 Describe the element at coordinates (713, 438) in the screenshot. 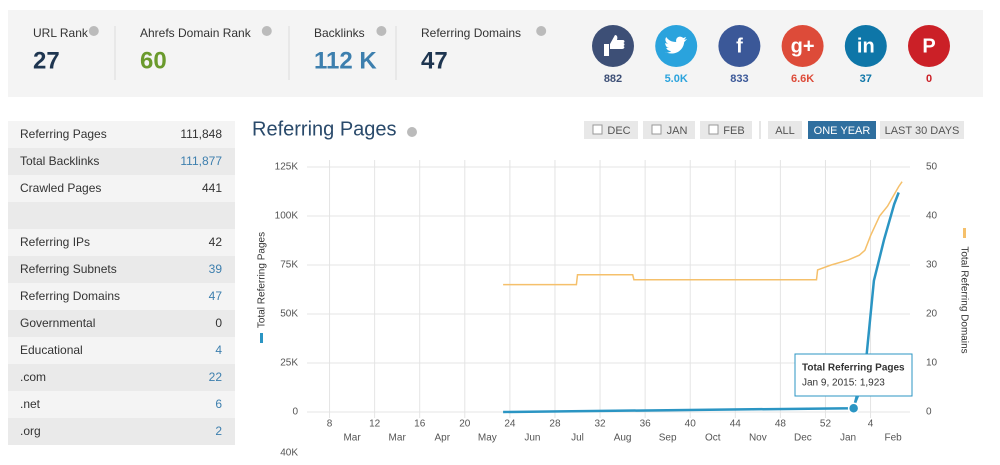

I see `month-label: Oct` at that location.